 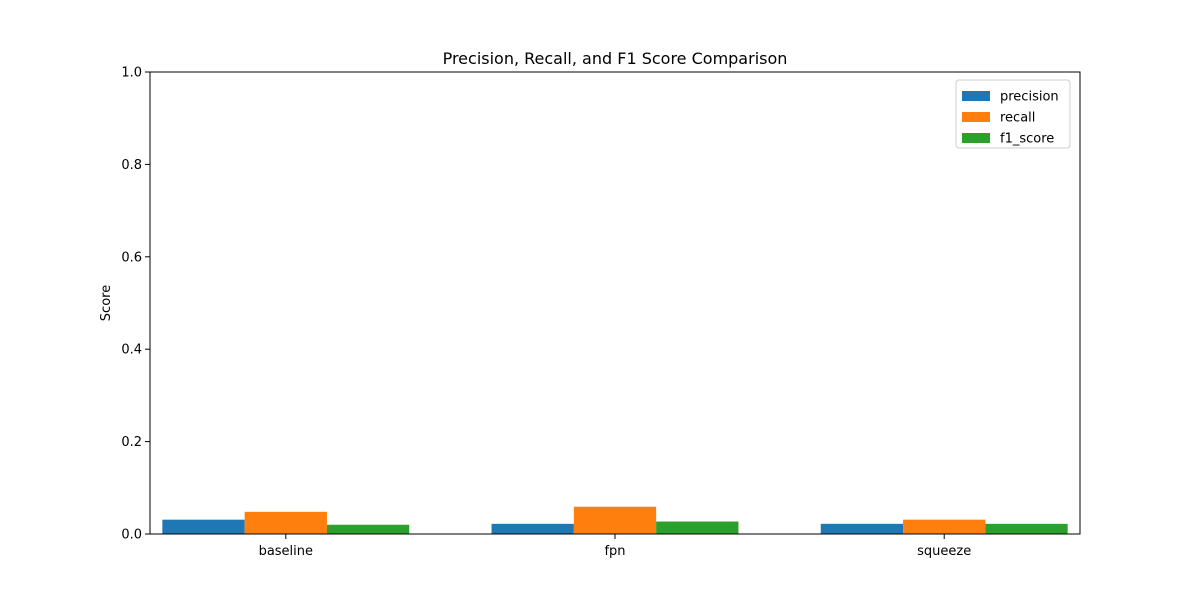 I want to click on legend-label-f1_score: f1_score, so click(x=1027, y=139).